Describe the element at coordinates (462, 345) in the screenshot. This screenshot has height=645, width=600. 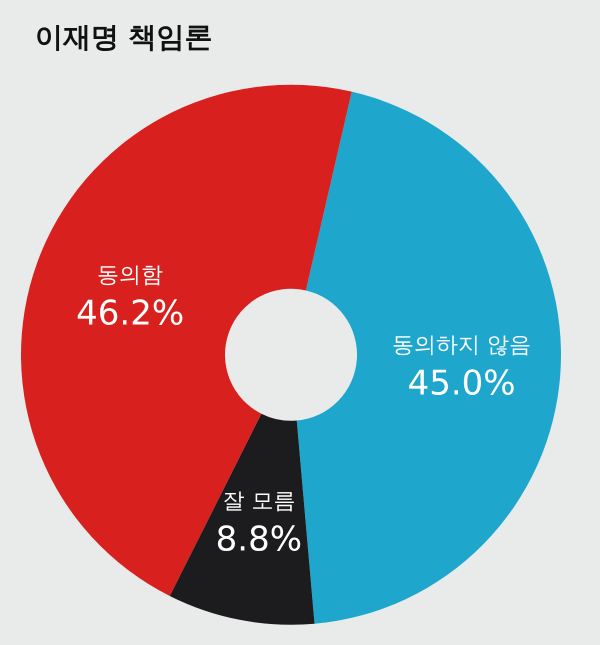
I see `slice-label: 동의하지 않음` at that location.